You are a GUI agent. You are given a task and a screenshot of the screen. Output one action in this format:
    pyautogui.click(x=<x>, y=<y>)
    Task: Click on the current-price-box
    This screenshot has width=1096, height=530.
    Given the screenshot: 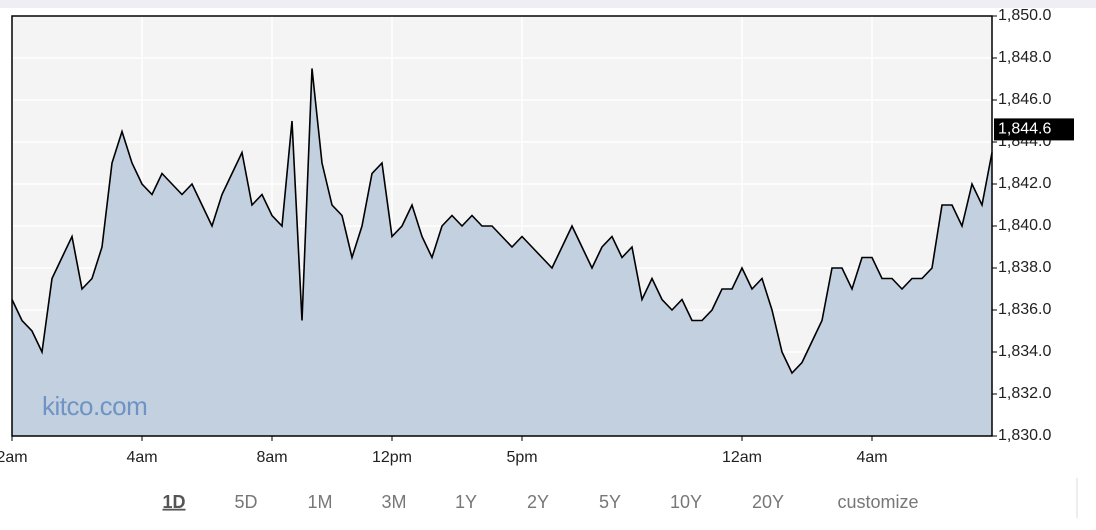 What is the action you would take?
    pyautogui.click(x=1034, y=129)
    